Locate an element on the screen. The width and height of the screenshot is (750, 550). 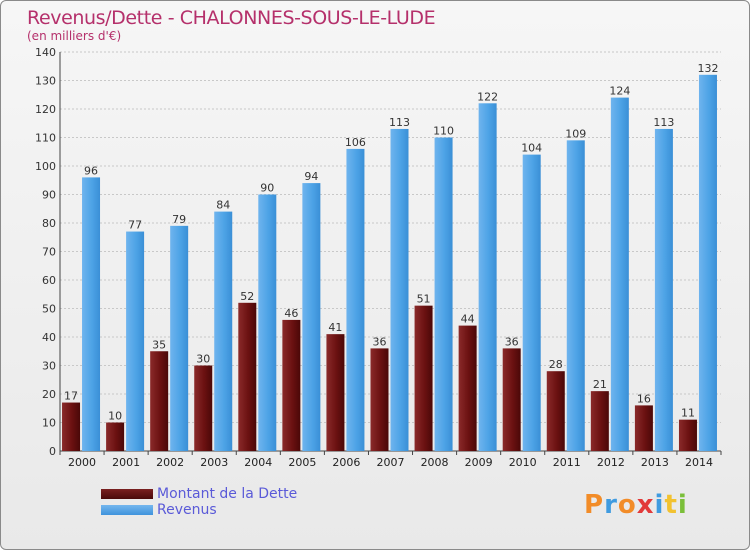
data-label-debt: 52 is located at coordinates (247, 296).